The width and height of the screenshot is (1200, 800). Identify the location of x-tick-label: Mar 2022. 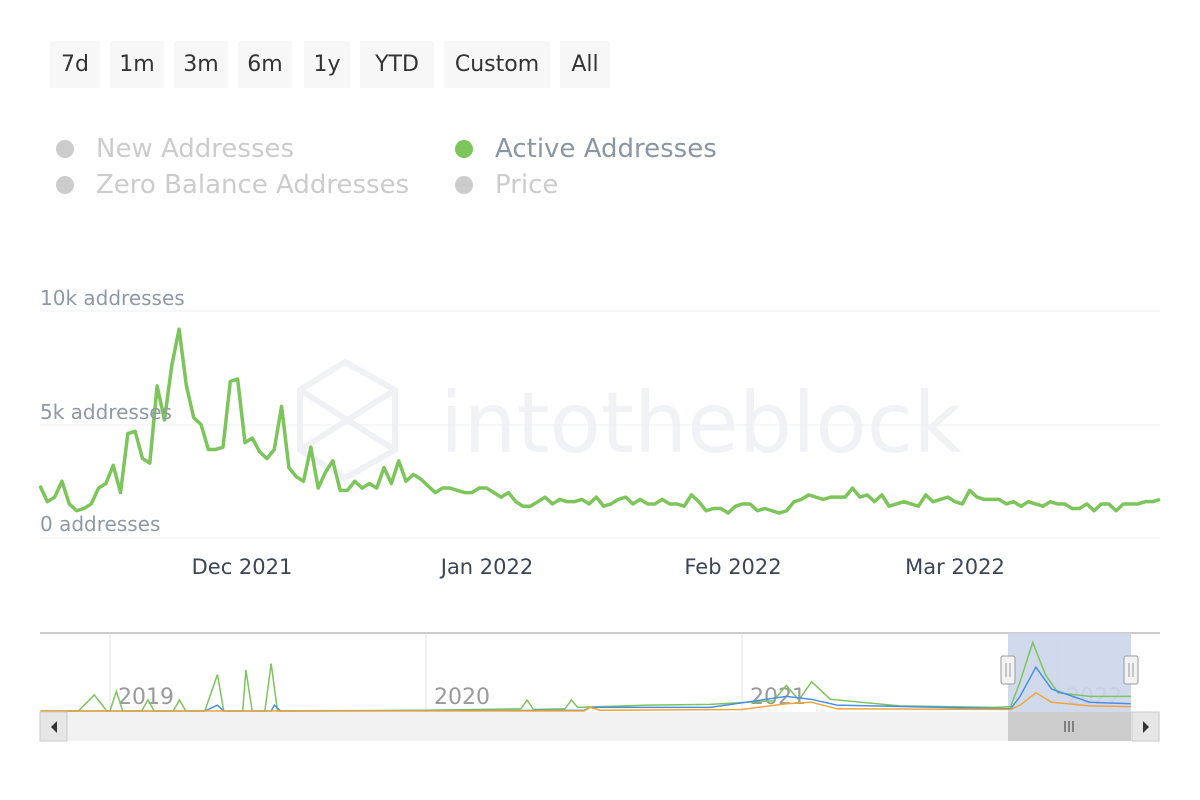
(955, 567).